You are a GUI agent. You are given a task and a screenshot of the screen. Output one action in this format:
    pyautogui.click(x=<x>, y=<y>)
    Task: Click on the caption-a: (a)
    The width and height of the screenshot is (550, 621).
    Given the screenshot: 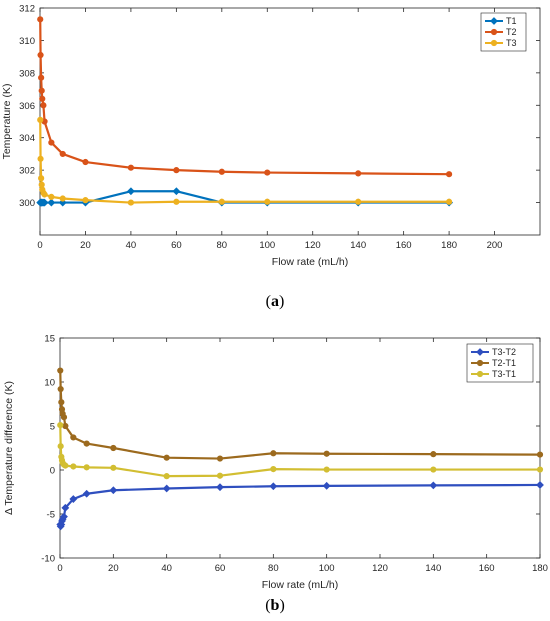 What is the action you would take?
    pyautogui.click(x=275, y=301)
    